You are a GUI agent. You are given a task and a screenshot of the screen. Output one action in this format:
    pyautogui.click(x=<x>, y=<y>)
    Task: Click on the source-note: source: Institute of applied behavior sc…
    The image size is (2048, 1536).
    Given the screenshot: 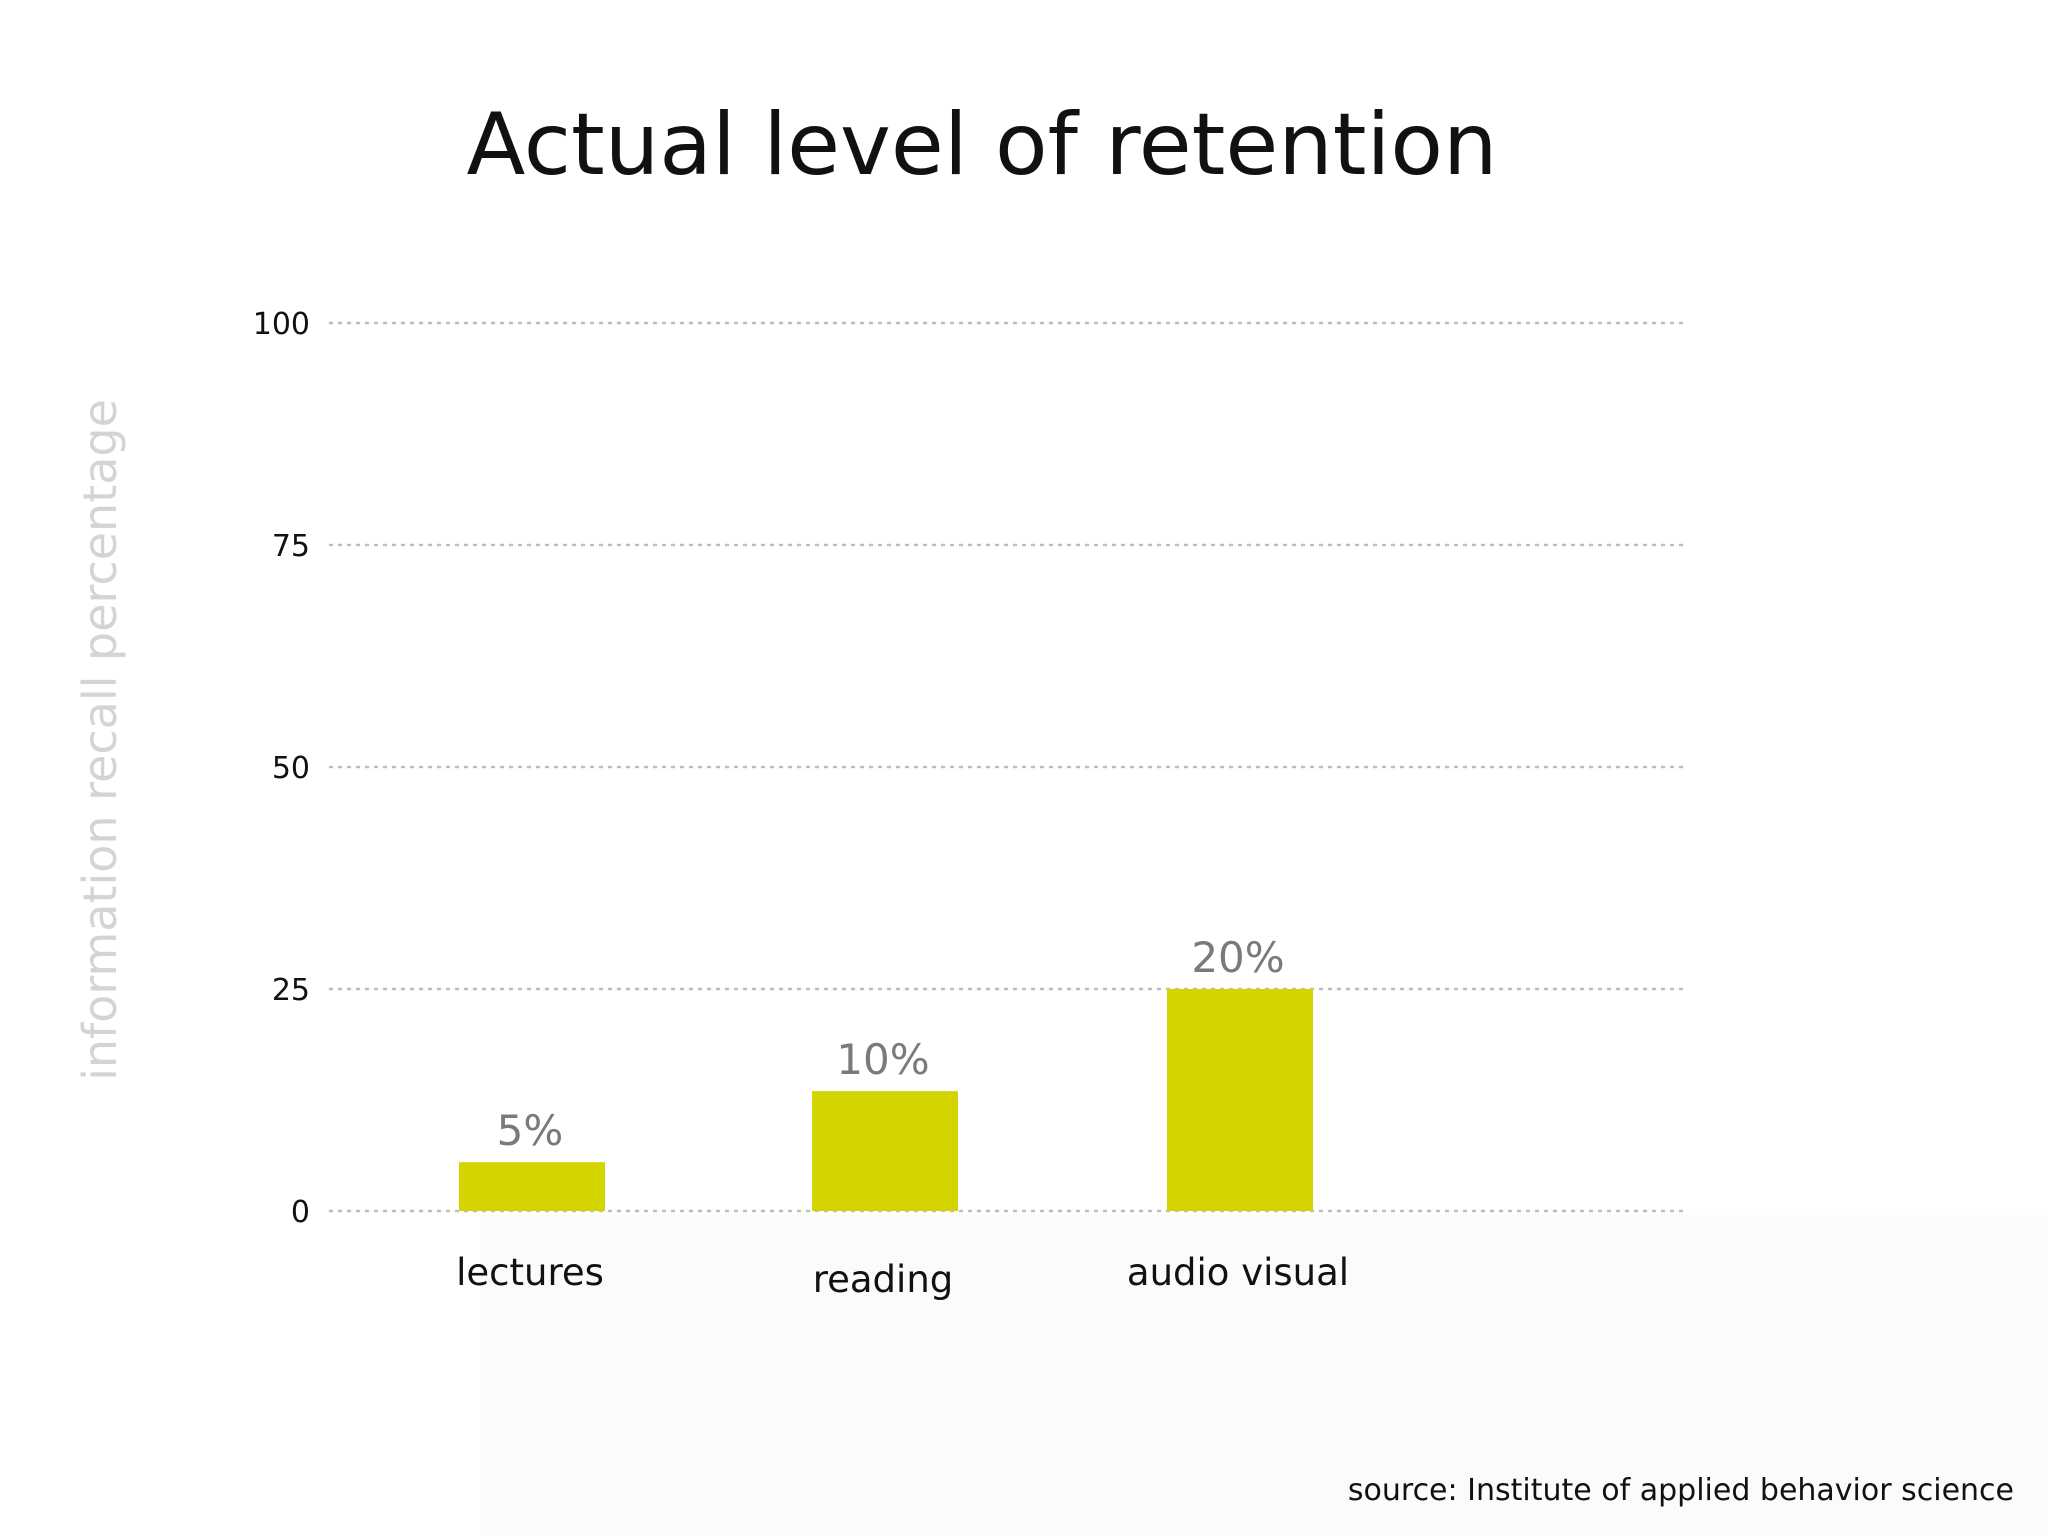 What is the action you would take?
    pyautogui.click(x=1680, y=1490)
    